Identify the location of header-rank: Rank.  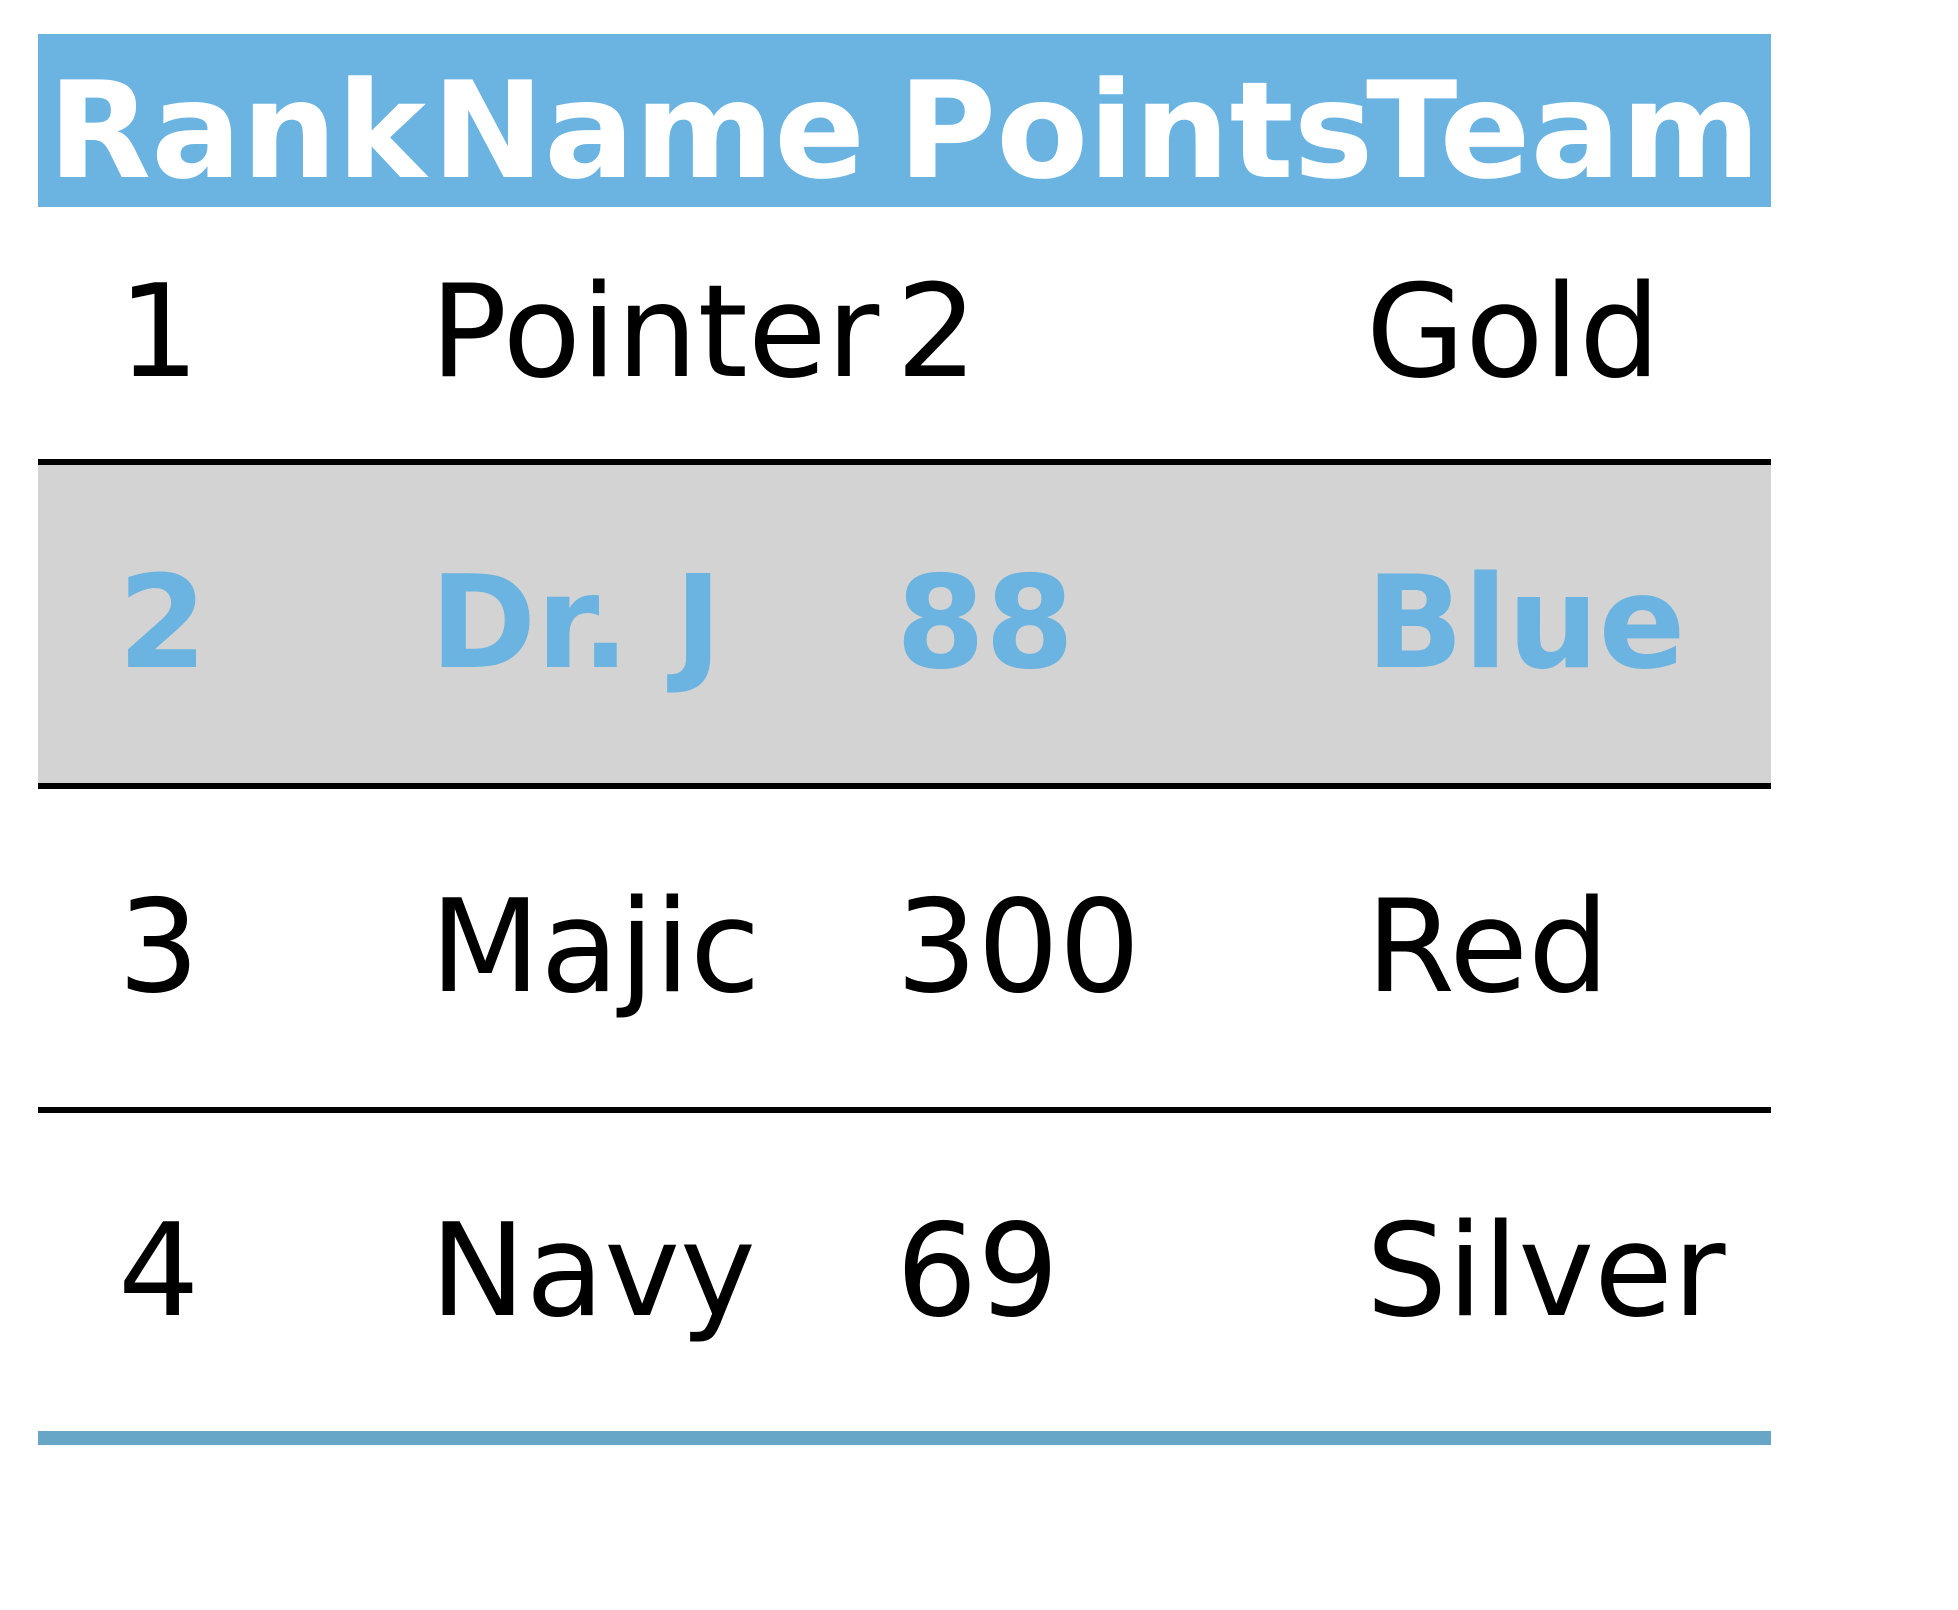
(237, 131).